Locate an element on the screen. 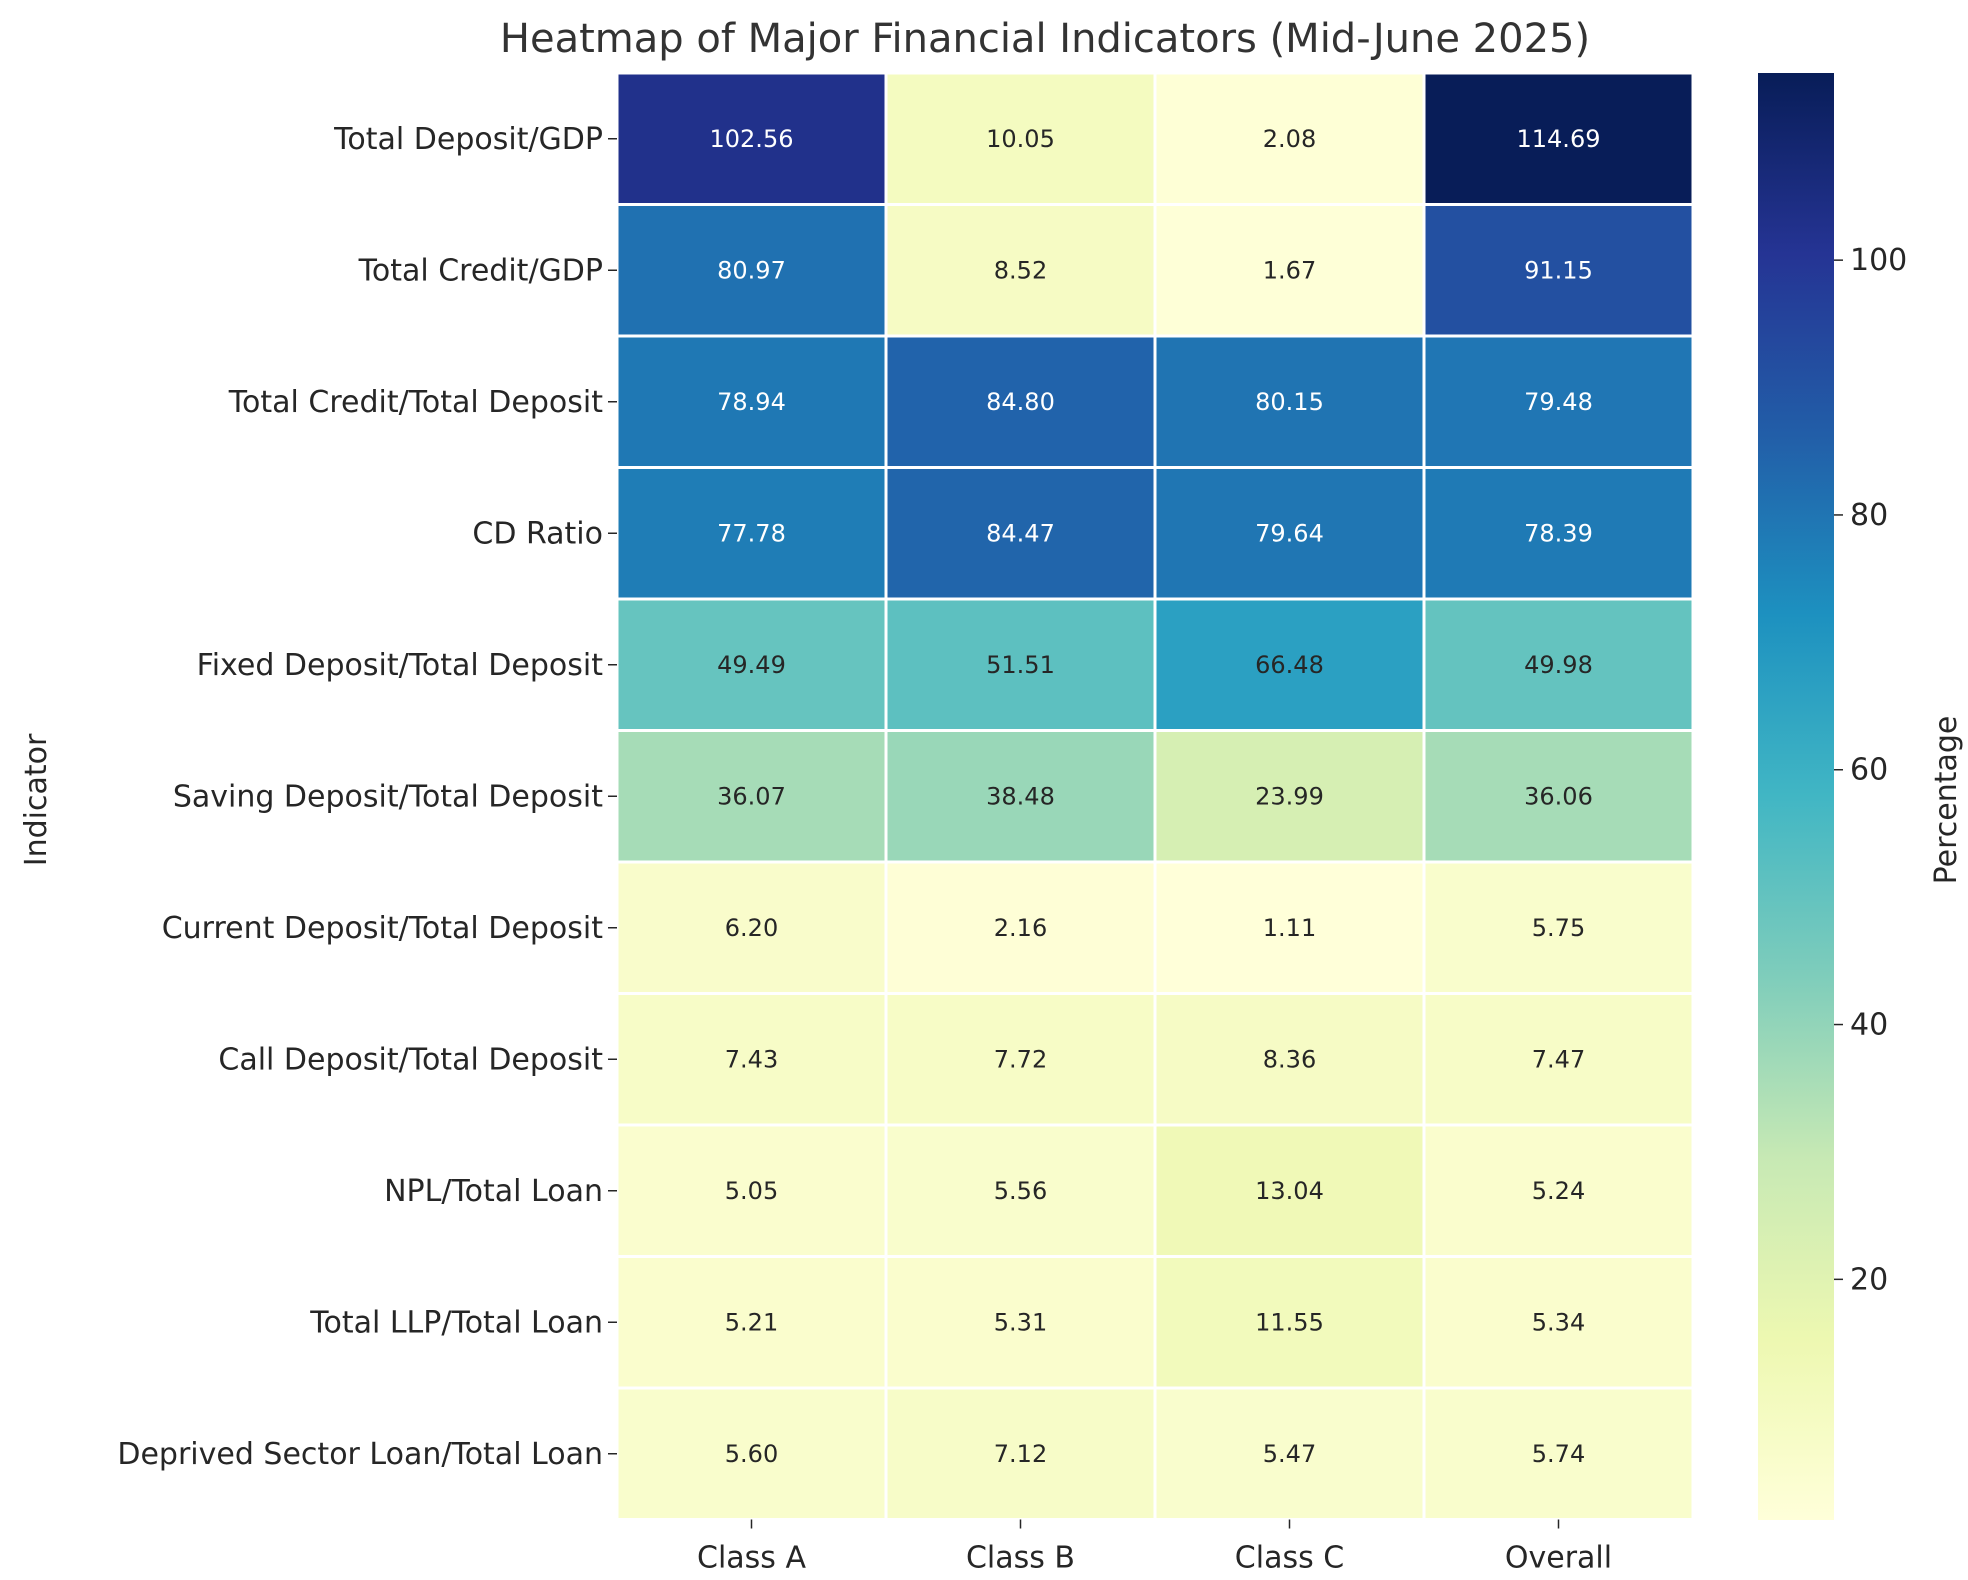 Image resolution: width=1968 pixels, height=1580 pixels. cell-value-label: 8.36 is located at coordinates (1289, 1059).